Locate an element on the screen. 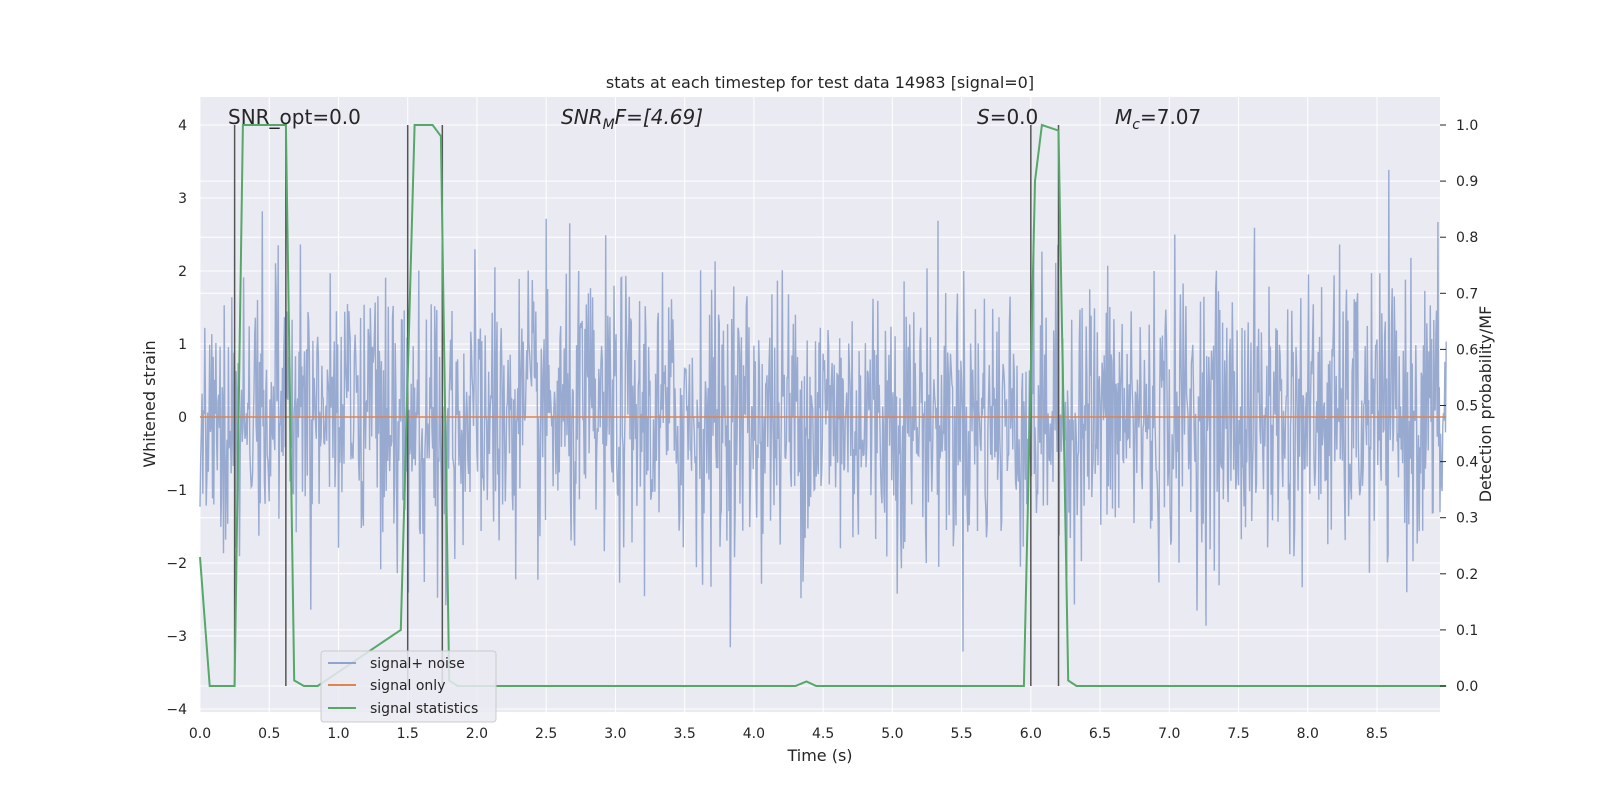 The width and height of the screenshot is (1600, 800). x-tick-label: 8.0 is located at coordinates (1308, 734).